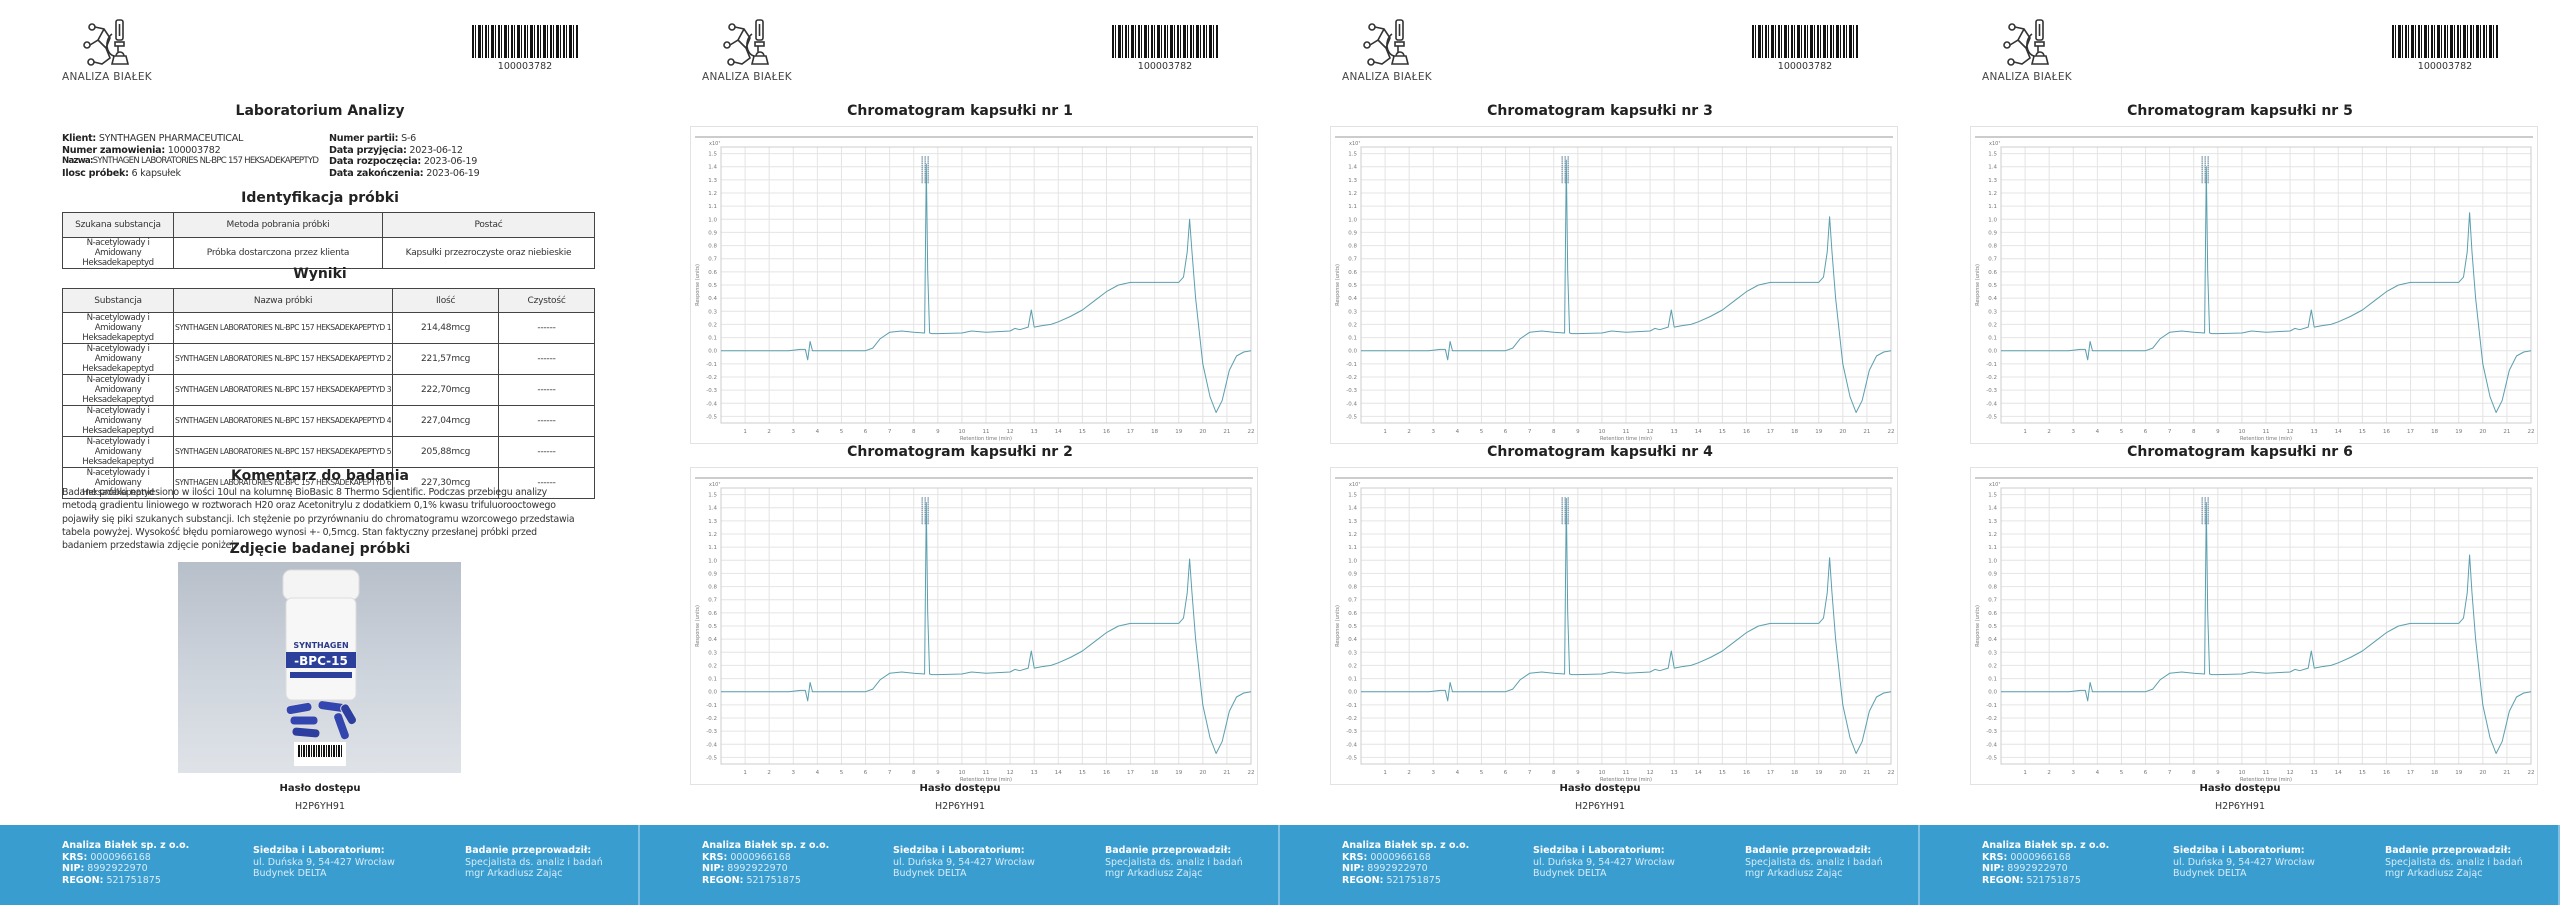  Describe the element at coordinates (1352, 352) in the screenshot. I see `y-tick-label: 0.0` at that location.